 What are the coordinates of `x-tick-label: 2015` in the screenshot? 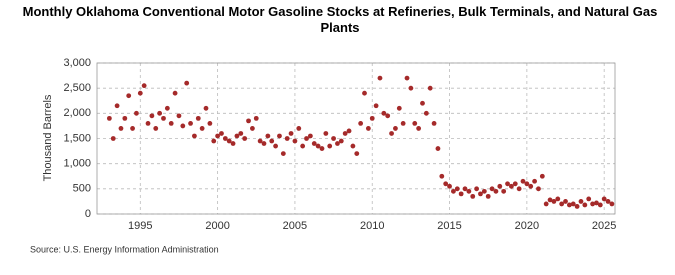 It's located at (449, 226).